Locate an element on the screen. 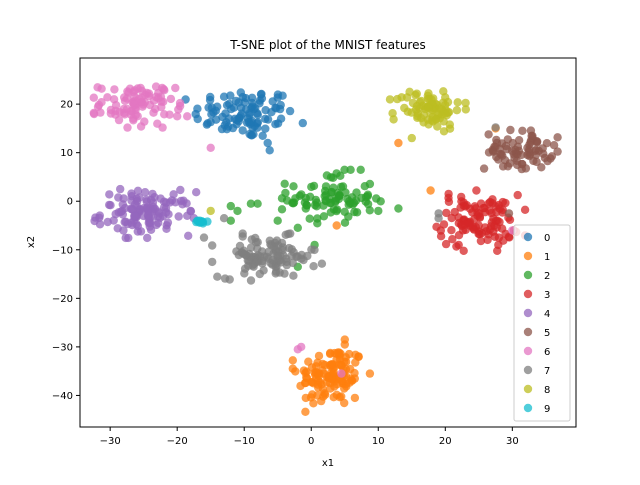 This screenshot has width=640, height=485. x-axis-ticks: −30 −20 −10 0 10 20 30 is located at coordinates (309, 437).